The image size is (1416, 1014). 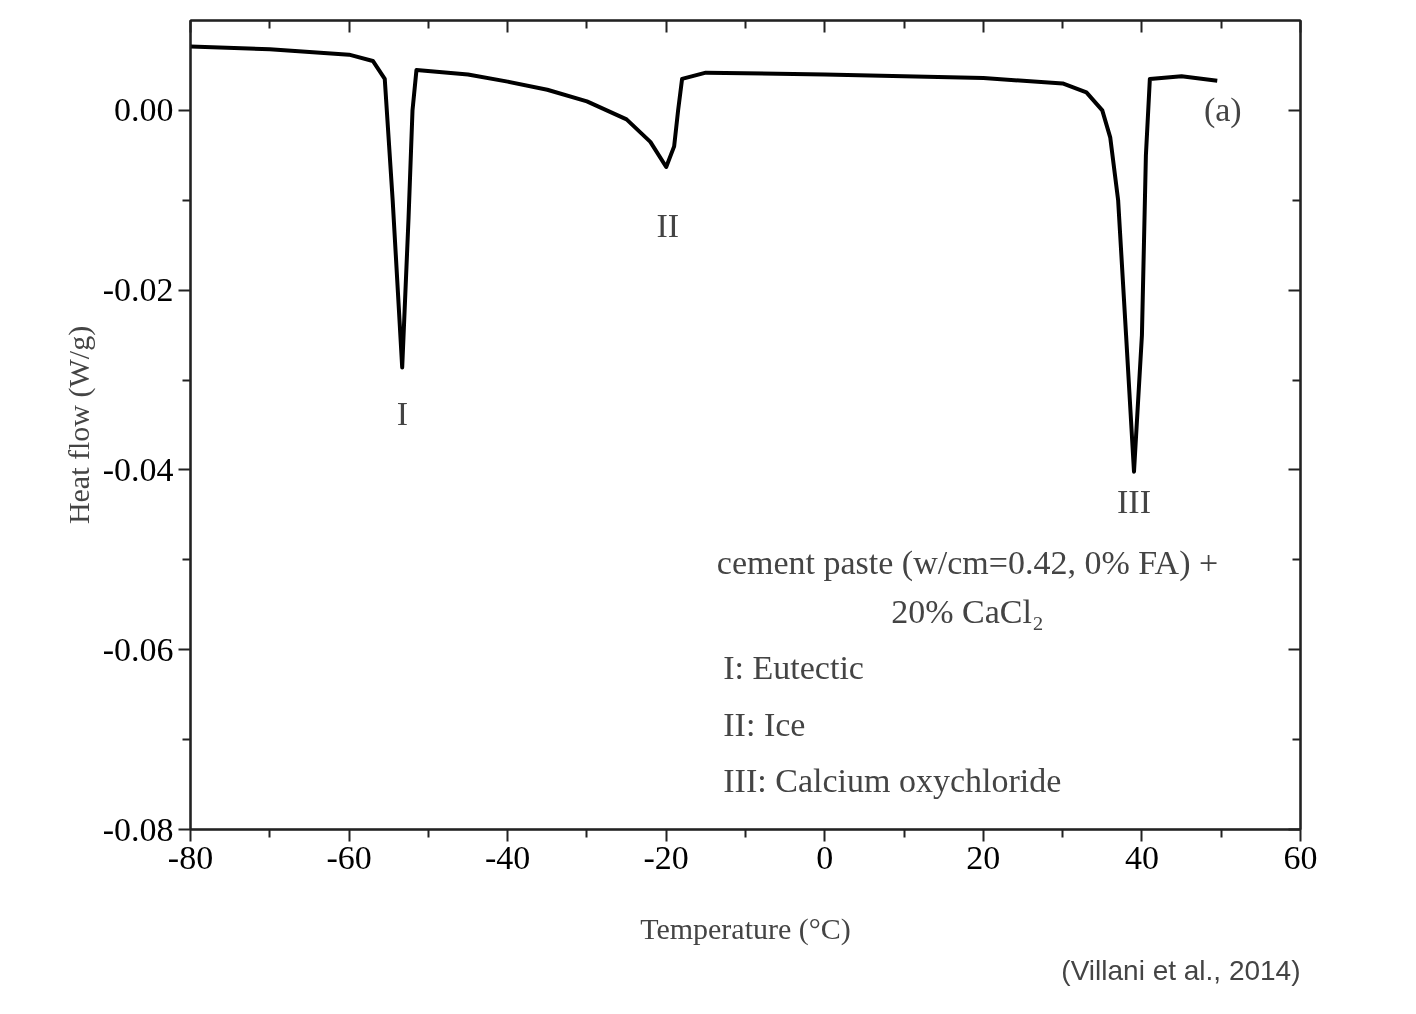 What do you see at coordinates (402, 414) in the screenshot?
I see `annotation: I` at bounding box center [402, 414].